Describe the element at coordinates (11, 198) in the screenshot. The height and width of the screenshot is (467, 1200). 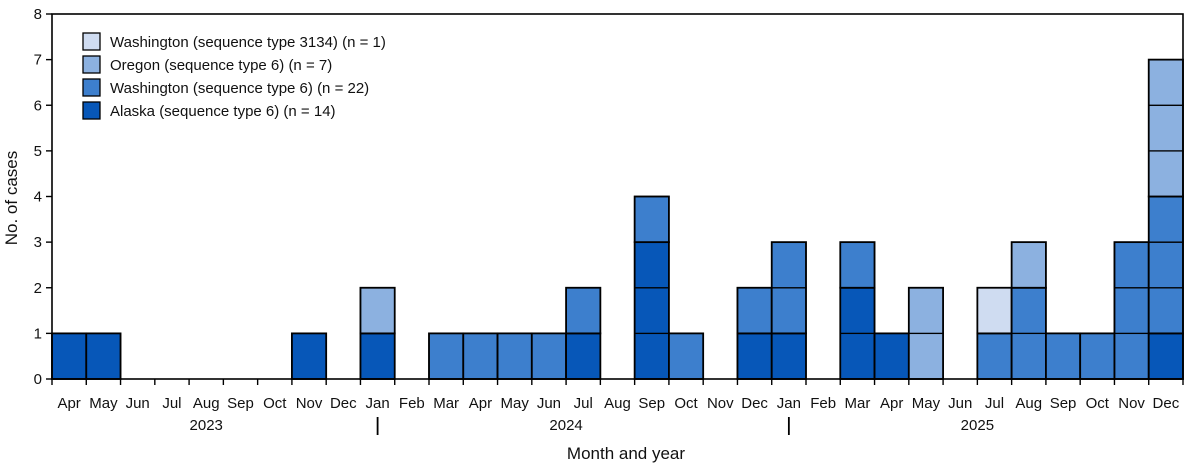
I see `y-axis-title: No. of cases` at that location.